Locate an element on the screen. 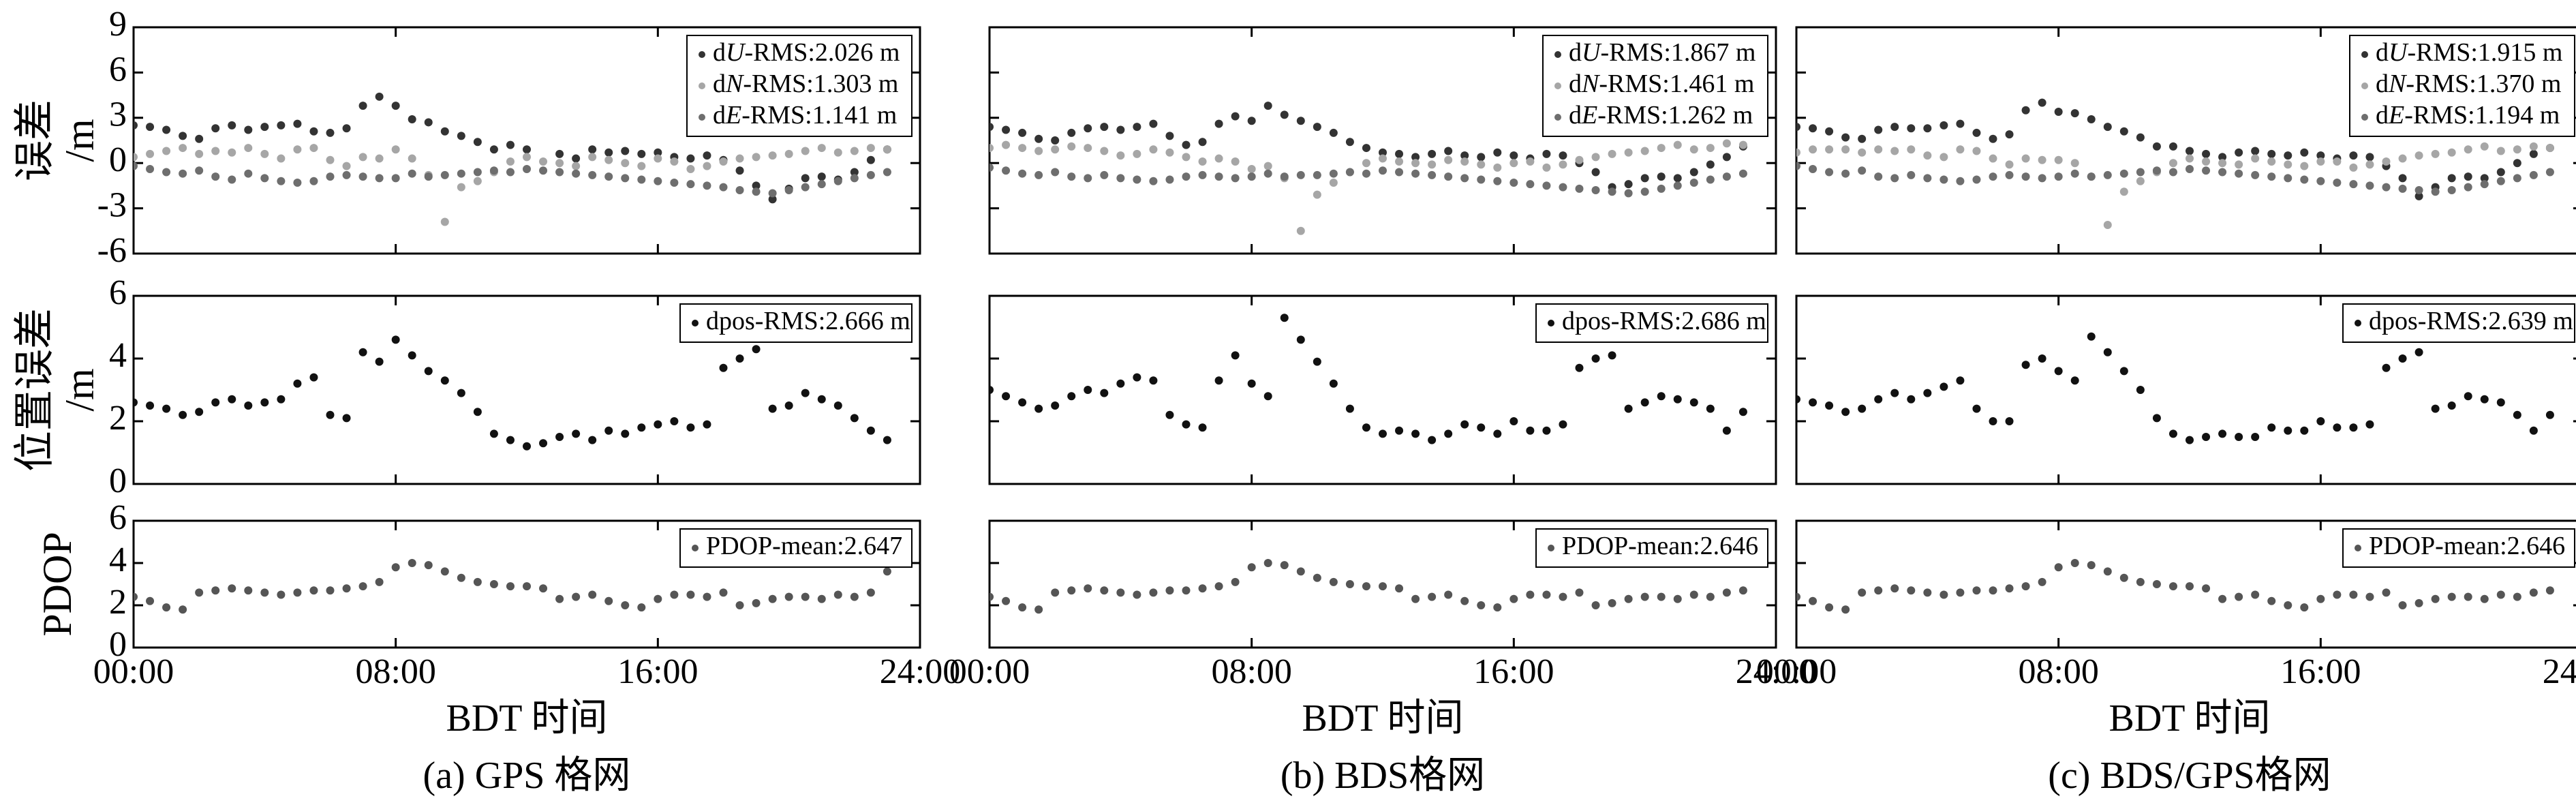 This screenshot has height=805, width=2576. legend-entry-pdop: PDOP-mean:2.646 is located at coordinates (2467, 546).